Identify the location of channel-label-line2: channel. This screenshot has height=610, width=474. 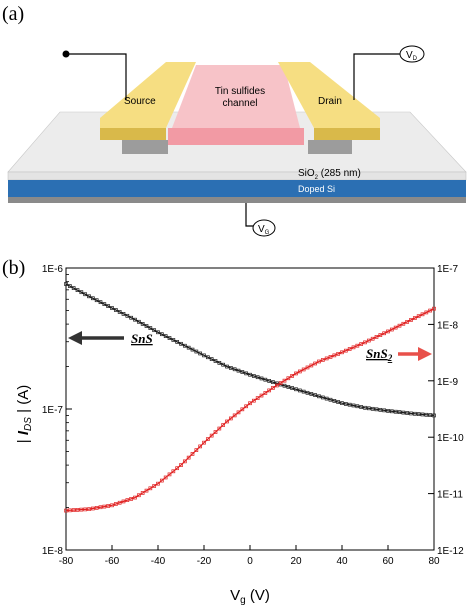
(239, 103).